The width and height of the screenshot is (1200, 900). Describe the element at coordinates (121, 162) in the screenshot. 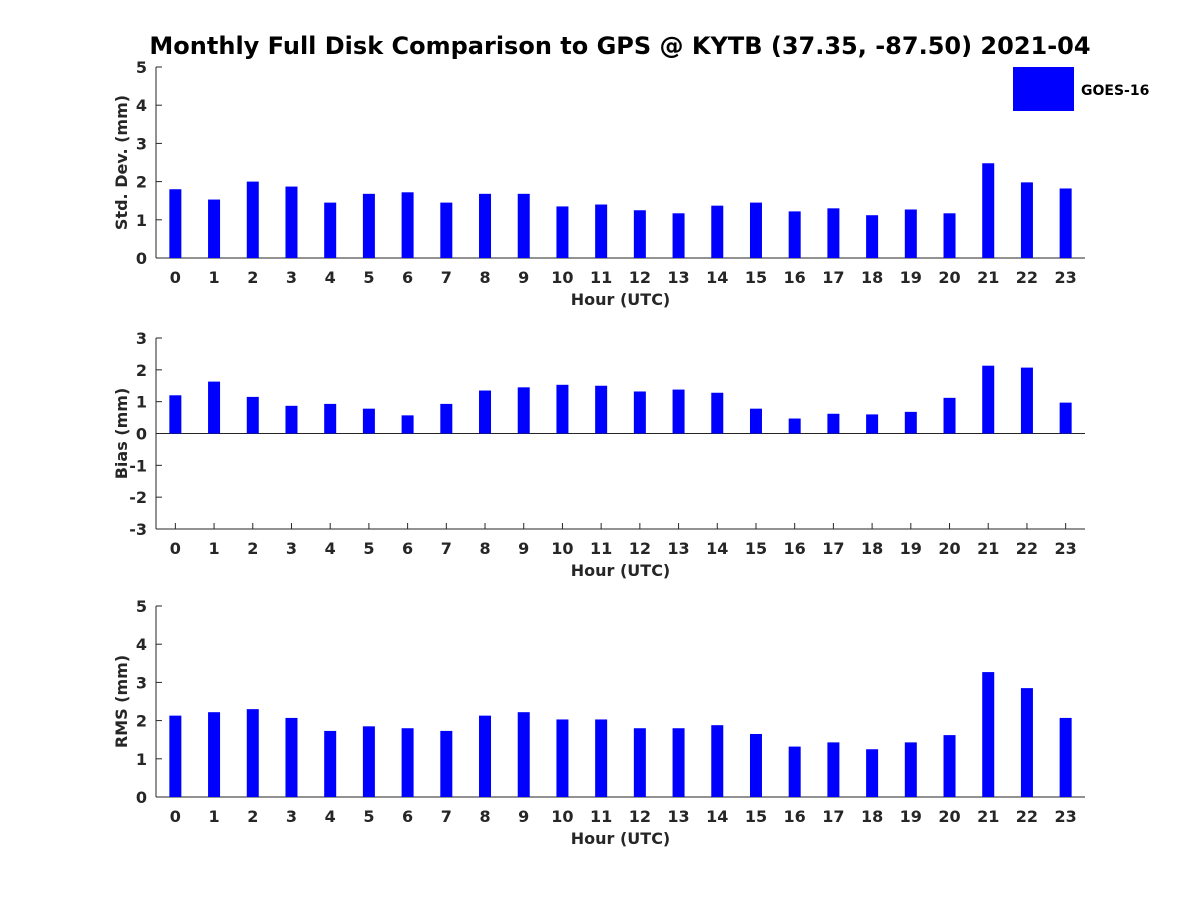

I see `stddev-y-axis-label: Std. Dev. (mm)` at that location.